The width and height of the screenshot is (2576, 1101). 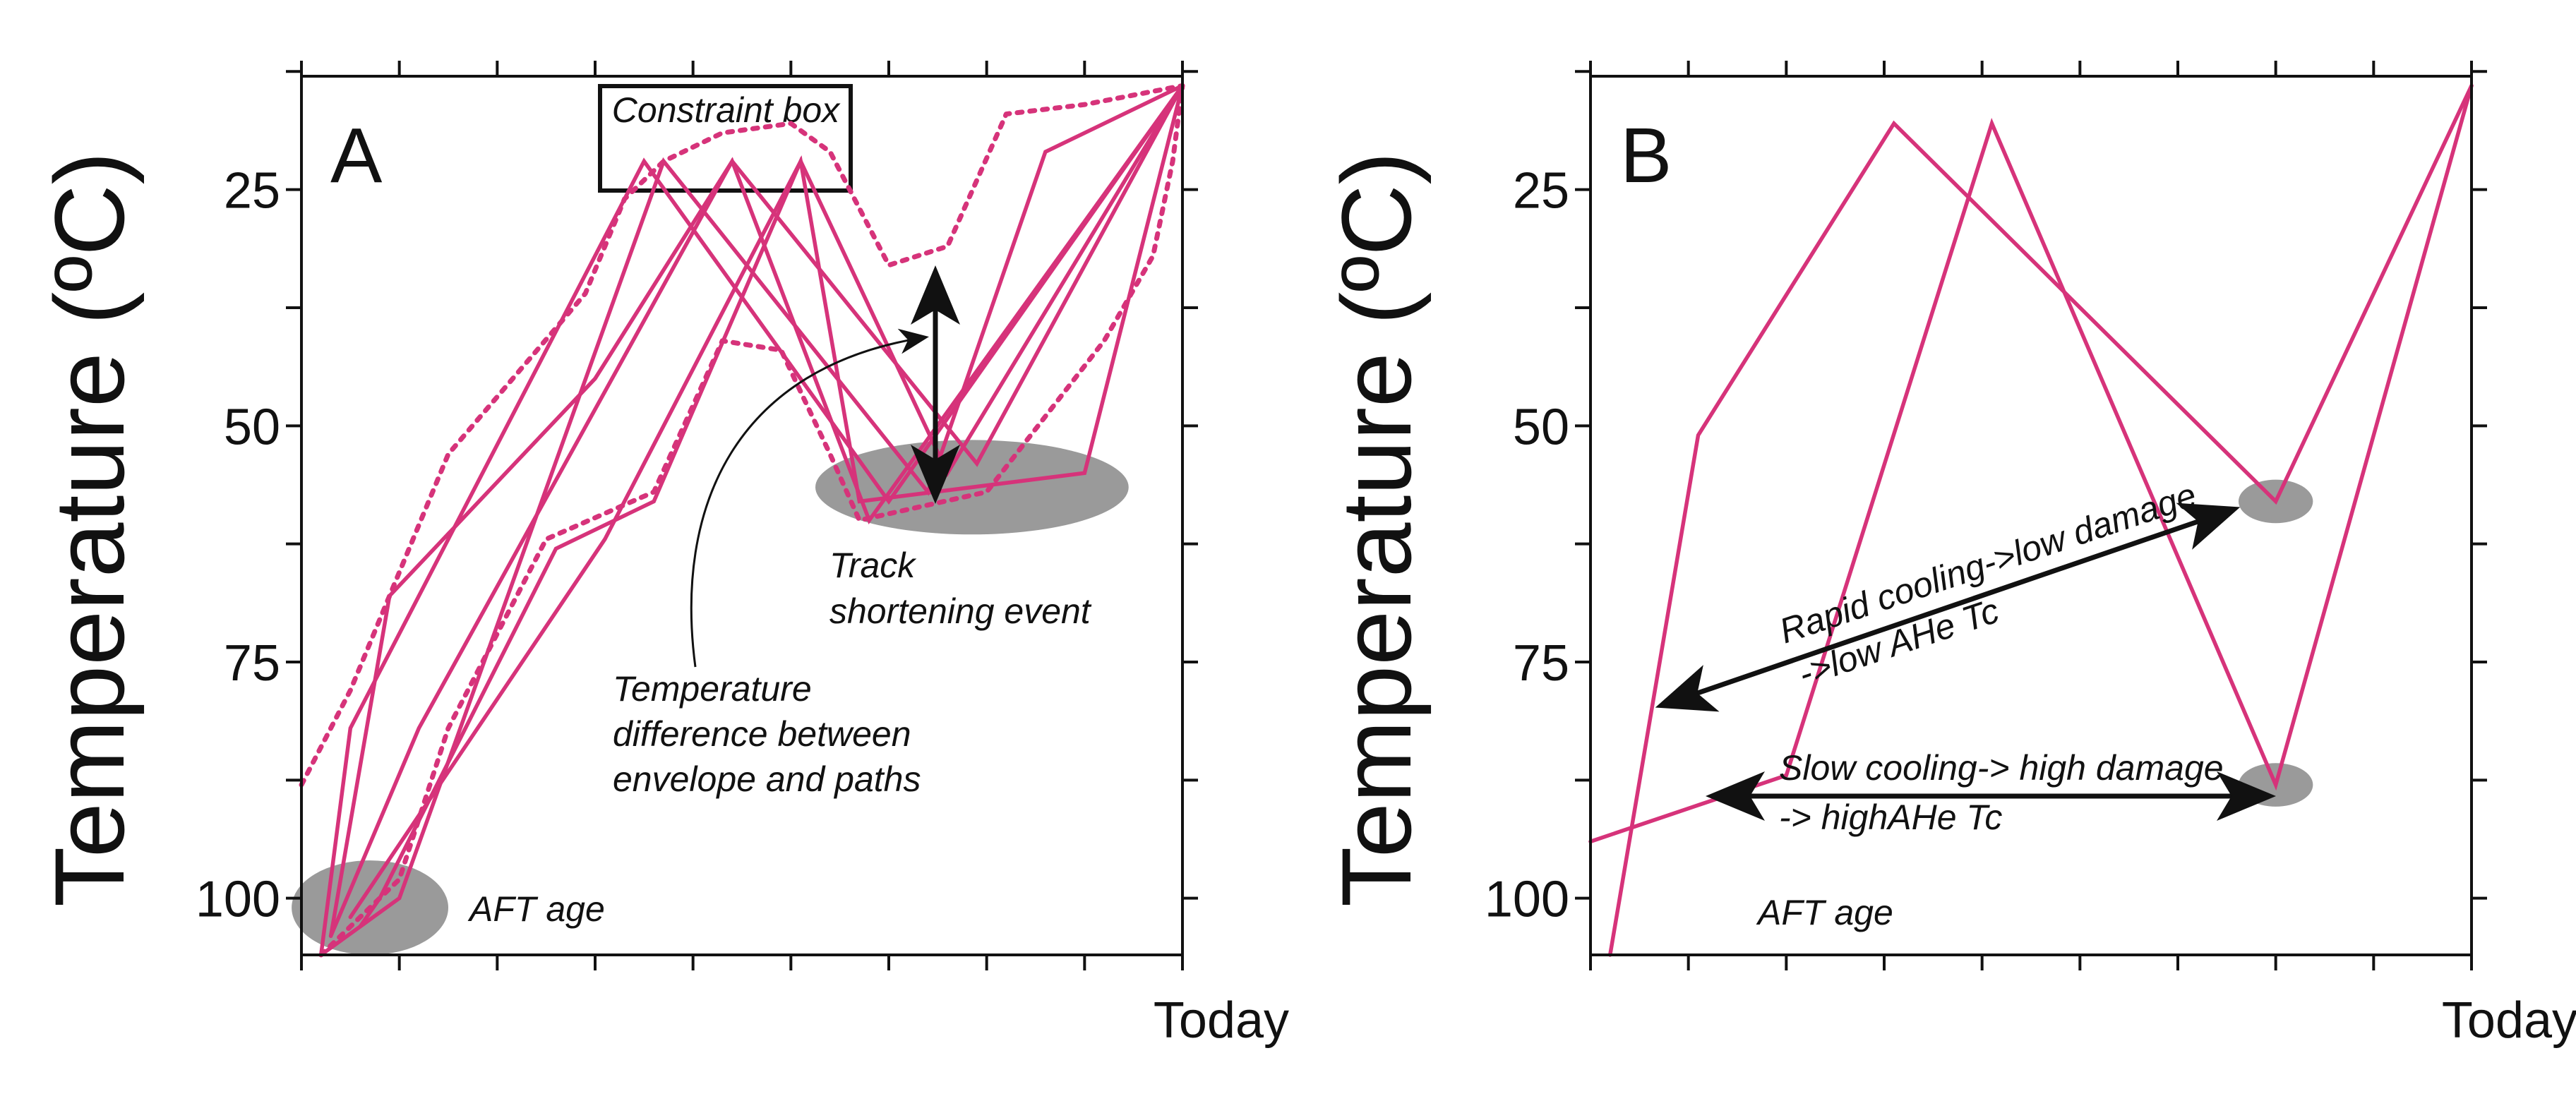 What do you see at coordinates (252, 191) in the screenshot?
I see `panel-a-y-tick-label-0: 25` at bounding box center [252, 191].